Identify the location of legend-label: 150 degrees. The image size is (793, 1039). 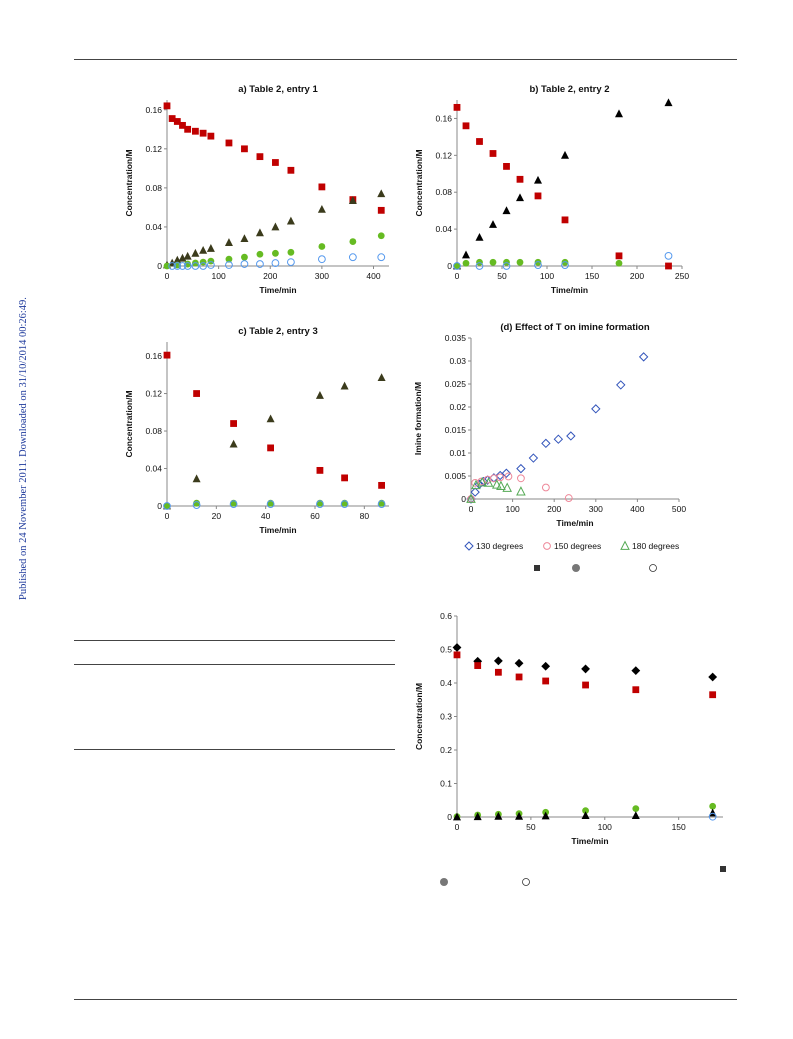
(577, 546).